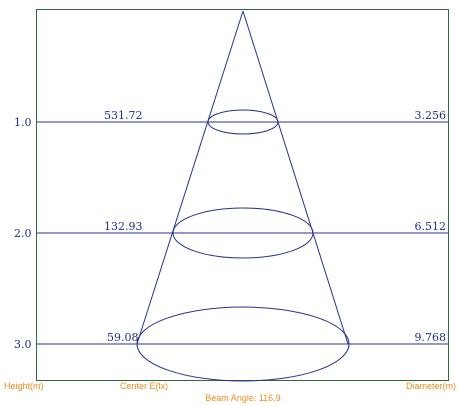  Describe the element at coordinates (23, 233) in the screenshot. I see `height-label-2: 2.0` at that location.